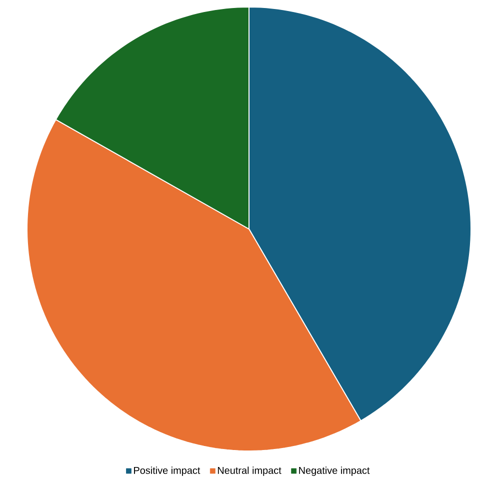 The height and width of the screenshot is (491, 503). What do you see at coordinates (250, 471) in the screenshot?
I see `legend-label: Neutral impact` at bounding box center [250, 471].